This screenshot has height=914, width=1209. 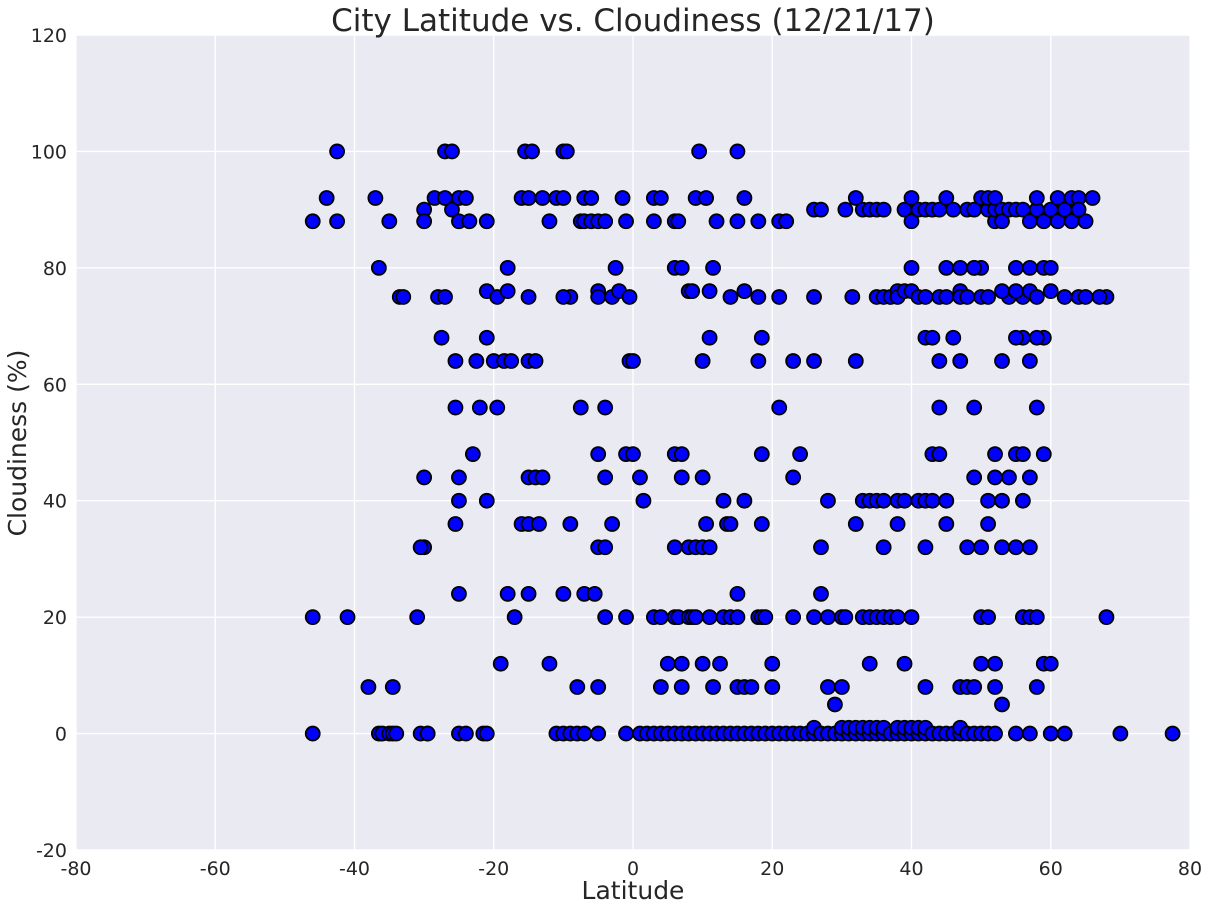 I want to click on y-tick-labels: -20 0 20 40 60 80 100 120, so click(x=49, y=443).